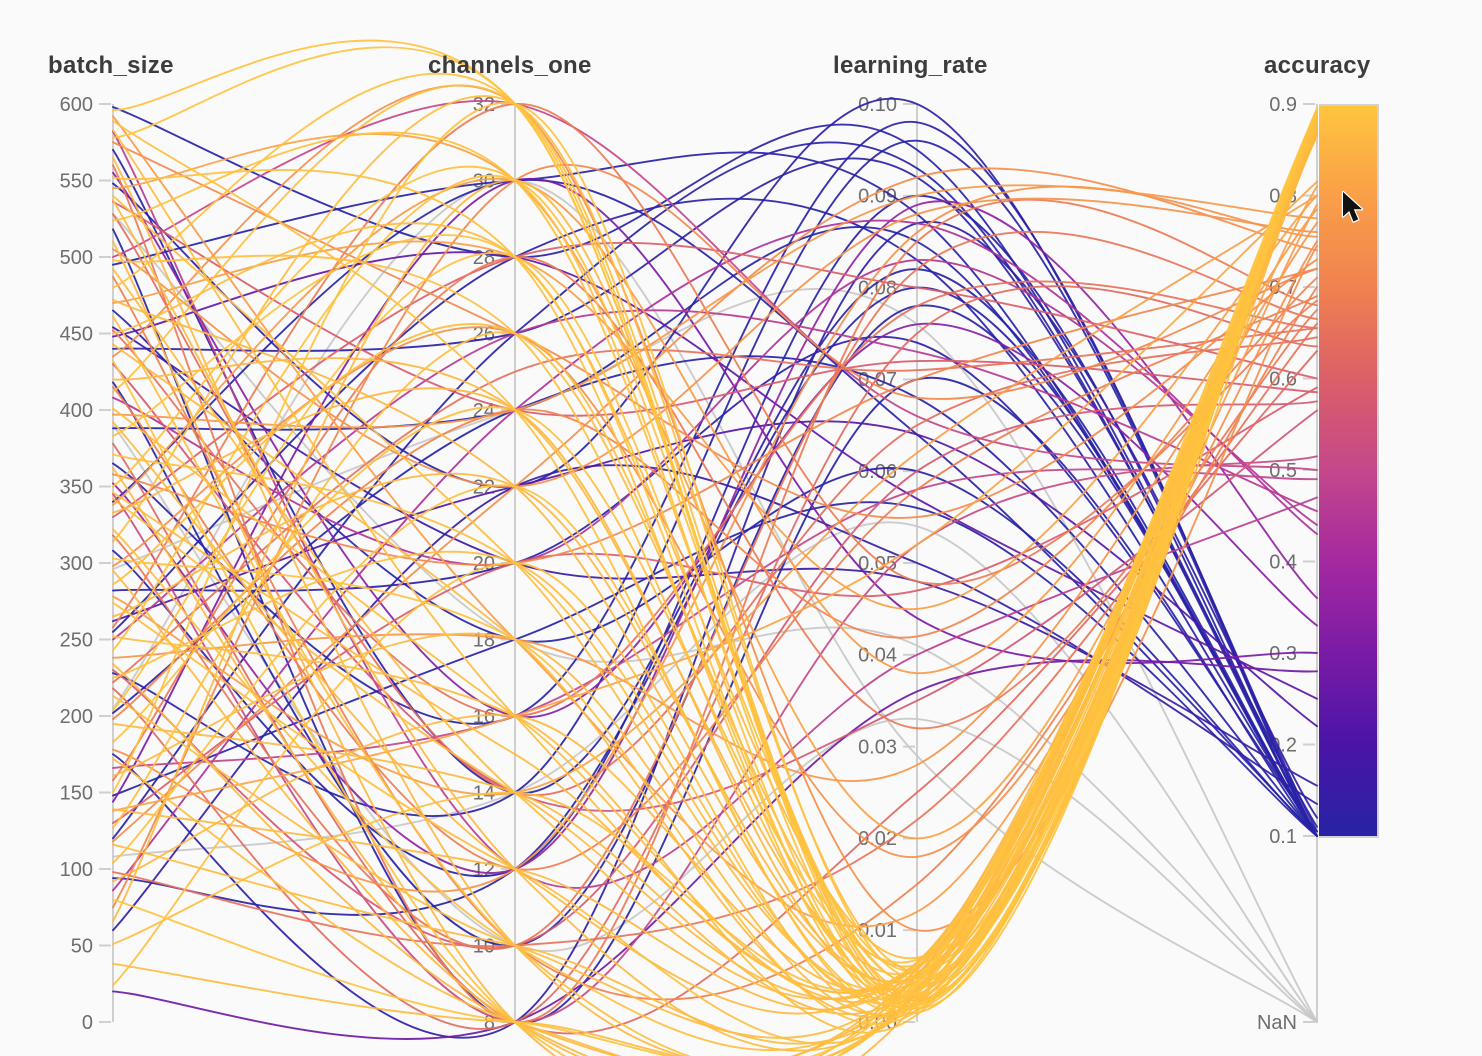  Describe the element at coordinates (1283, 379) in the screenshot. I see `tick-label: 0.6` at that location.